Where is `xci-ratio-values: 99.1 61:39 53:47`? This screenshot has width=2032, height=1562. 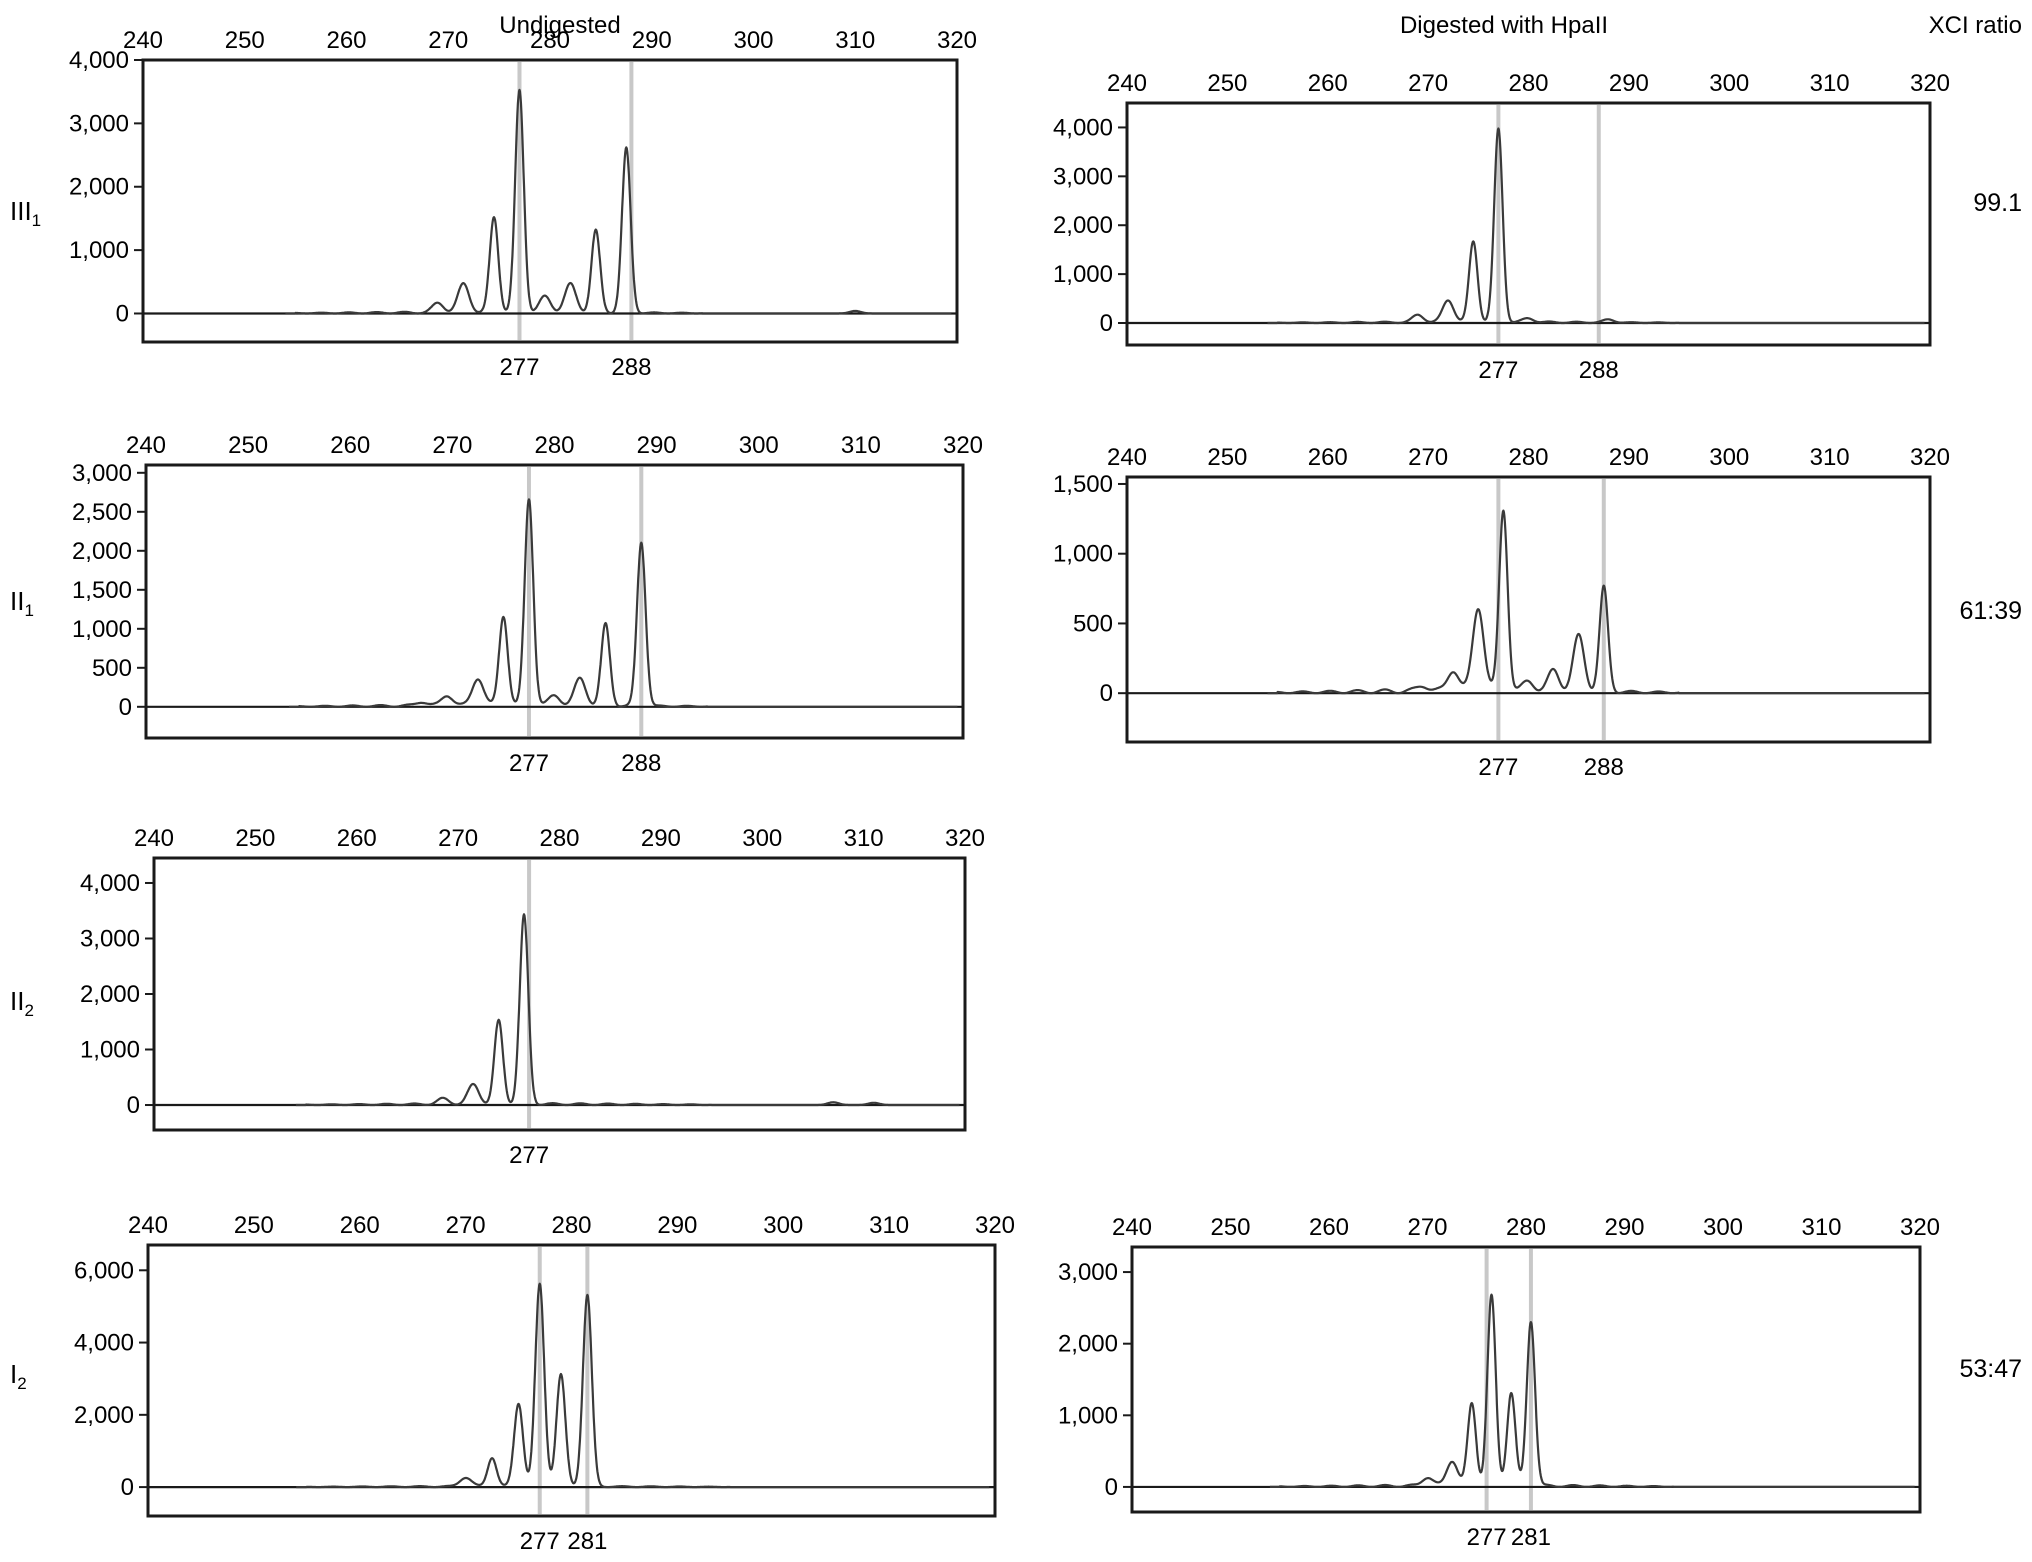 xci-ratio-values: 99.1 61:39 53:47 is located at coordinates (1990, 786).